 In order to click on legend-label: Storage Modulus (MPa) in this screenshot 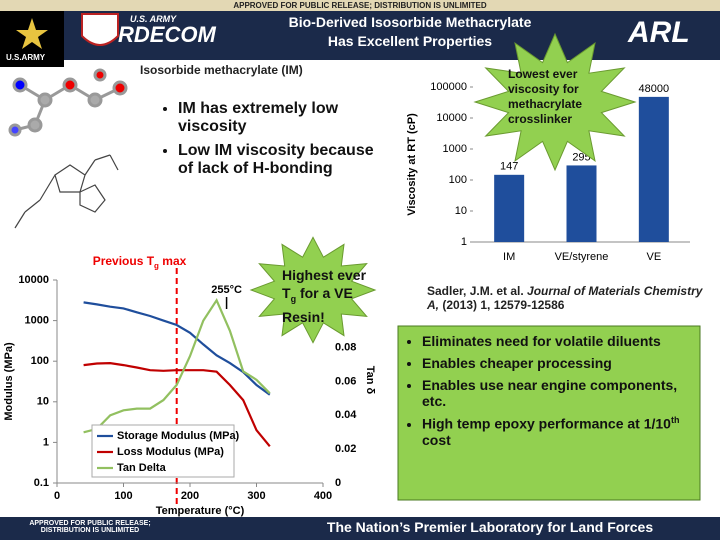, I will do `click(178, 436)`.